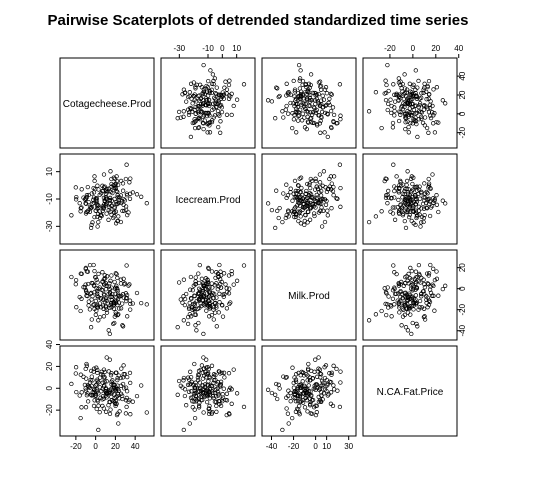 This screenshot has height=480, width=559. What do you see at coordinates (272, 446) in the screenshot?
I see `bottom-tick-label-milk-prod-0: -40` at bounding box center [272, 446].